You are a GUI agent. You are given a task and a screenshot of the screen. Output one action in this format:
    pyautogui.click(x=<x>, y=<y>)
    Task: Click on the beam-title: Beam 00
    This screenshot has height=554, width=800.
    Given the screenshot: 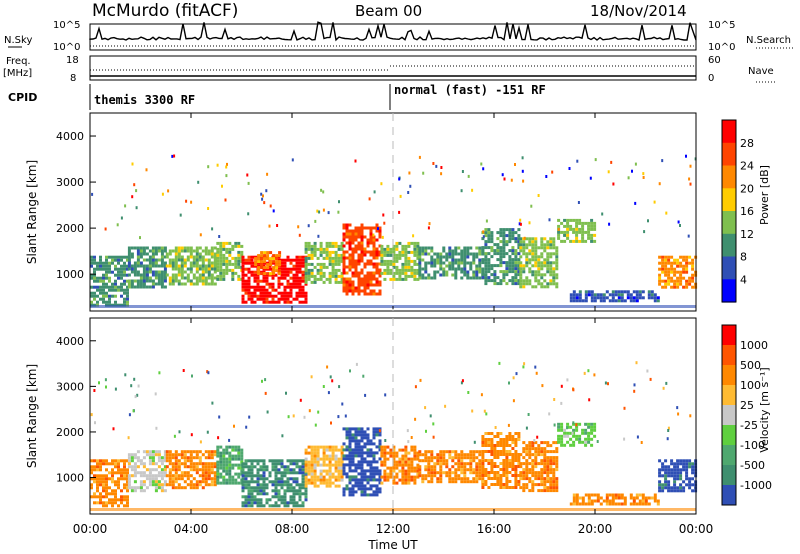 What is the action you would take?
    pyautogui.click(x=388, y=11)
    